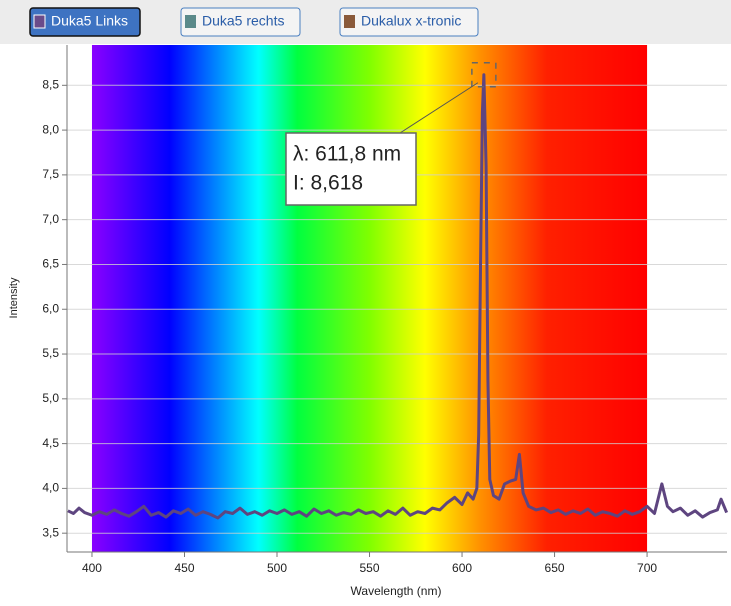 This screenshot has width=731, height=606. Describe the element at coordinates (370, 568) in the screenshot. I see `x-tick-label: 550` at that location.